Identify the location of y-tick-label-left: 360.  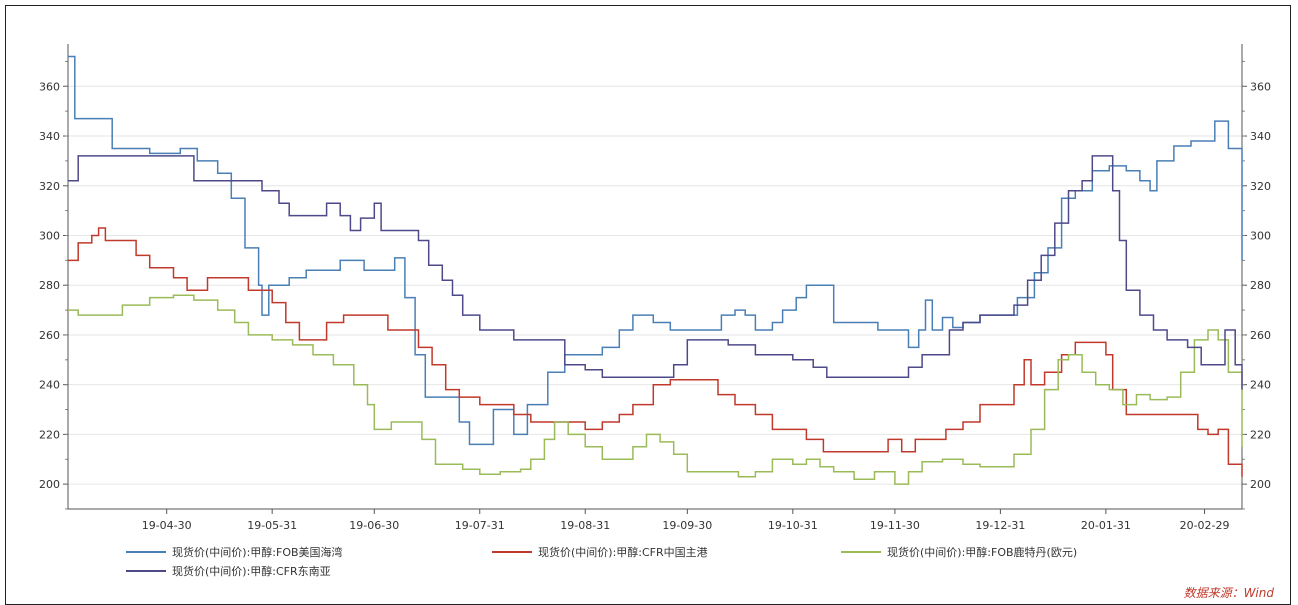
(49, 86).